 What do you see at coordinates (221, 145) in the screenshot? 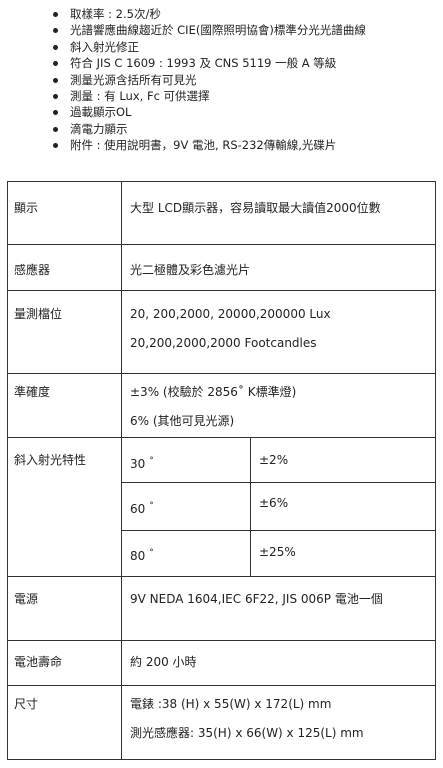
I see `feature-item: 附件 : 使用說明書，9V 電池, RS-232傳輸線,光碟片` at bounding box center [221, 145].